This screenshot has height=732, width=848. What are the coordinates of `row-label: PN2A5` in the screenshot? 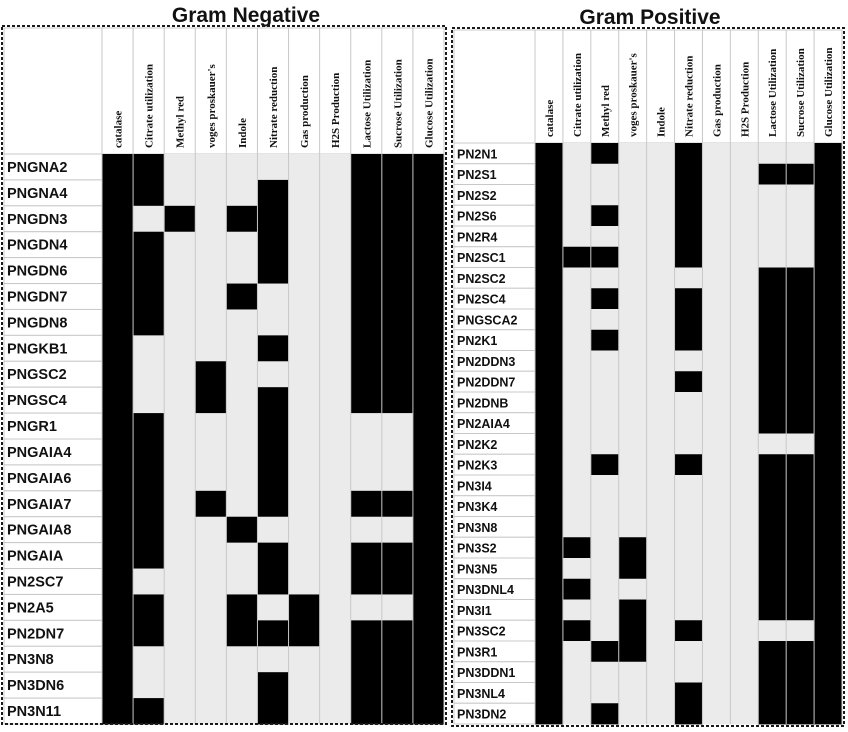 It's located at (30, 608).